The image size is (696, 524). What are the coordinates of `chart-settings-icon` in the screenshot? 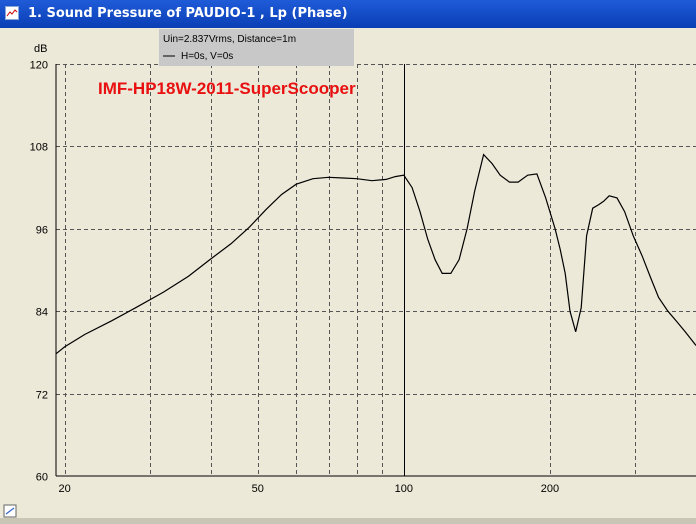 It's located at (10, 510).